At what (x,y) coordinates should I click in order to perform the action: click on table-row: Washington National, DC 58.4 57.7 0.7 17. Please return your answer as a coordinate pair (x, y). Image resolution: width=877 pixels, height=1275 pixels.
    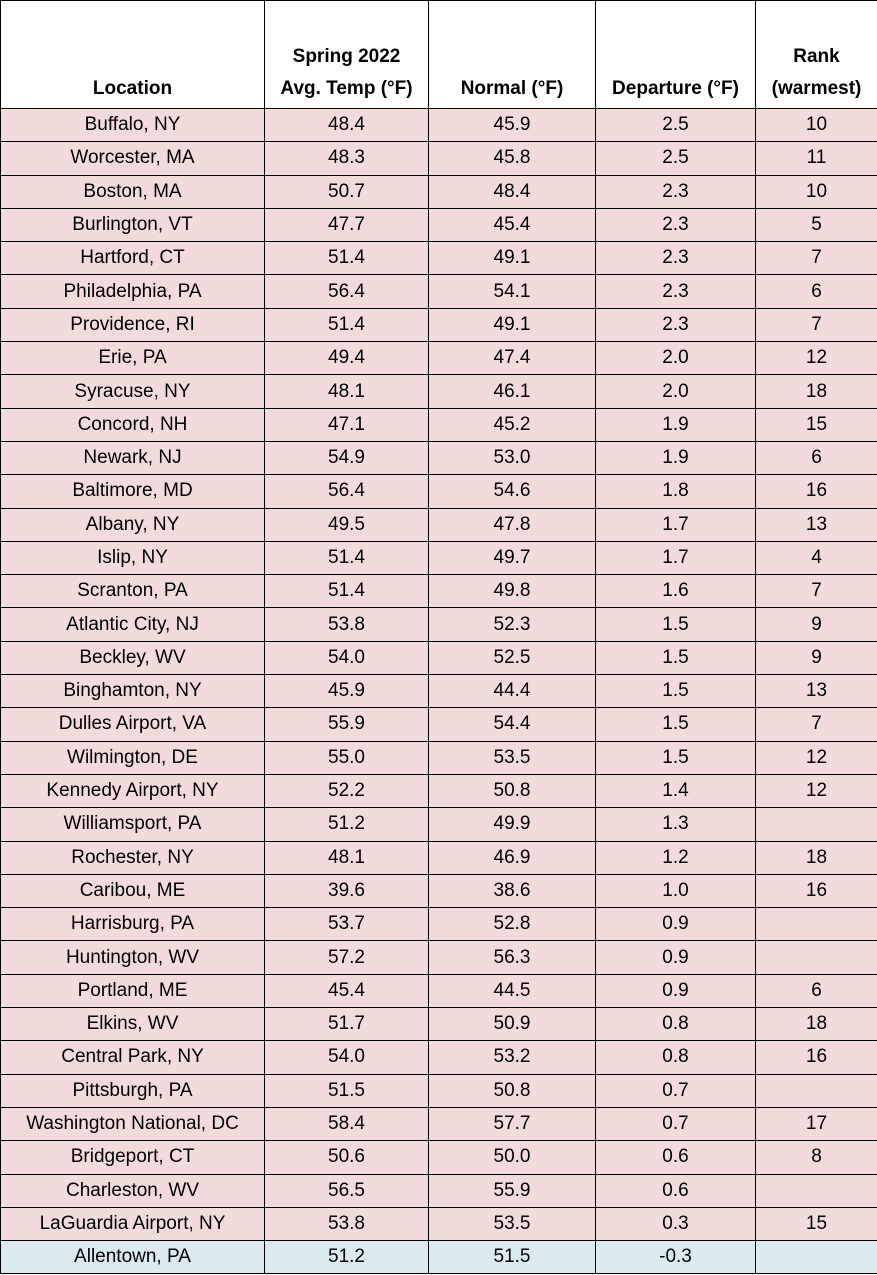
    Looking at the image, I should click on (438, 1124).